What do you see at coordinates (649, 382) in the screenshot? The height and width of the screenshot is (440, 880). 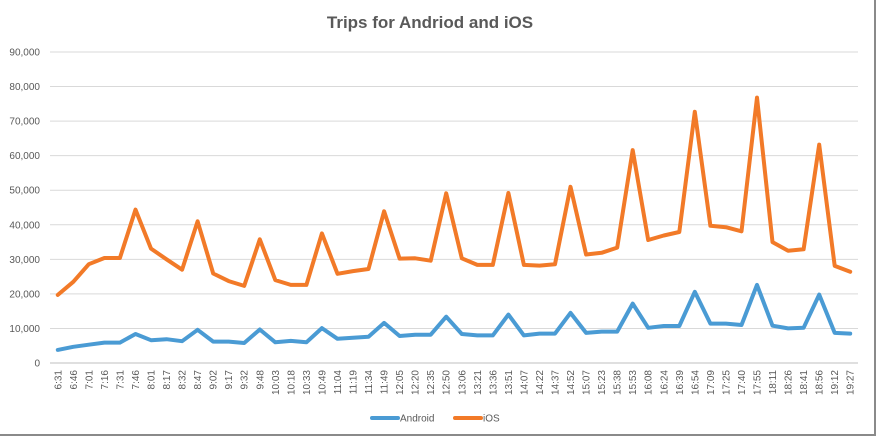 I see `x-tick-label: 16:08` at bounding box center [649, 382].